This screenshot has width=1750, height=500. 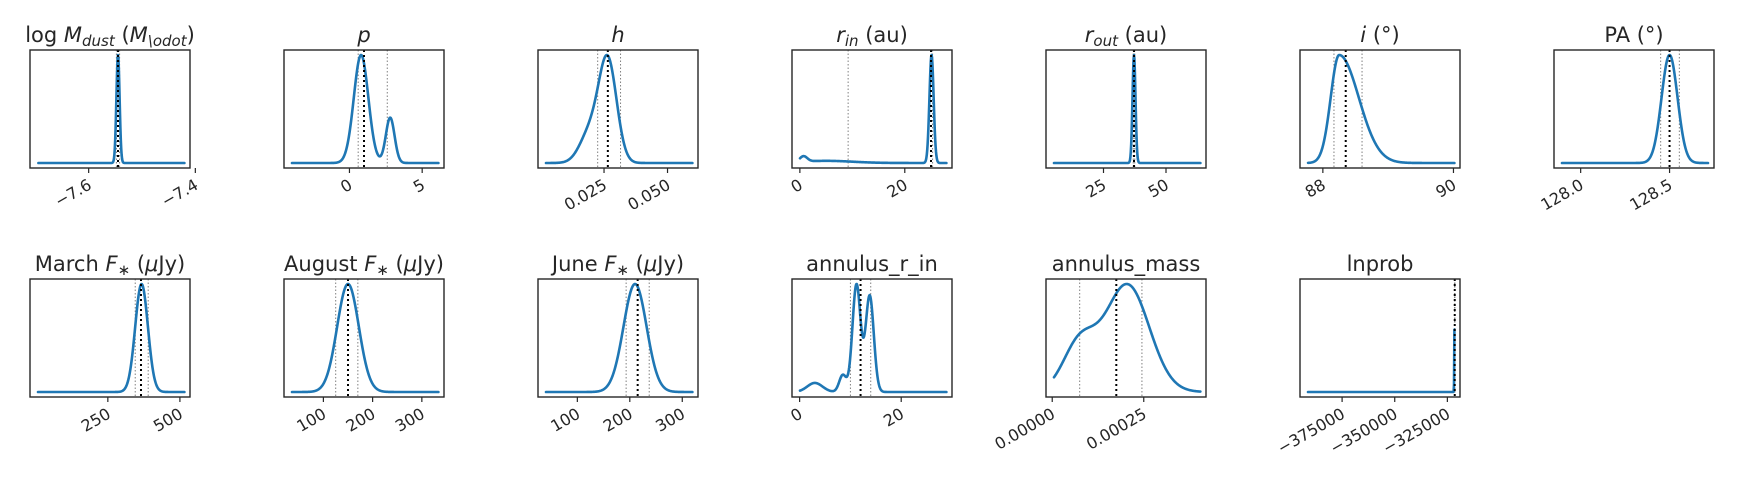 What do you see at coordinates (96, 420) in the screenshot?
I see `x-tick-label: 250` at bounding box center [96, 420].